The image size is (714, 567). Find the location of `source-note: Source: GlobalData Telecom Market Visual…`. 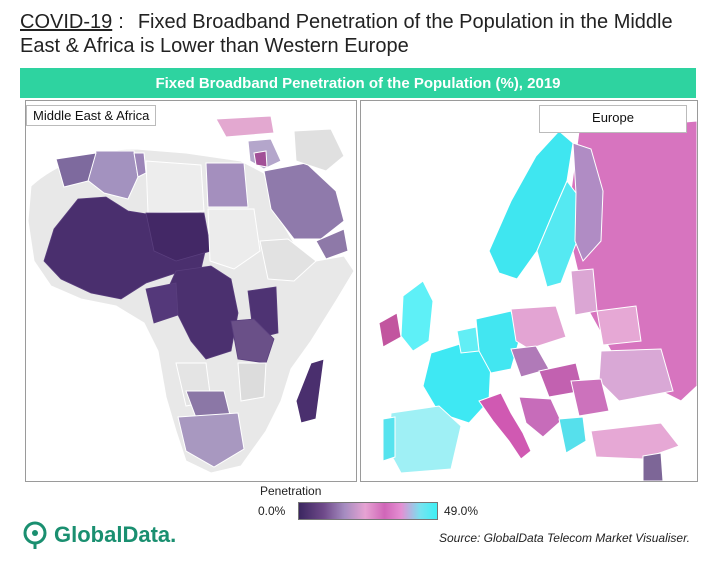

source-note: Source: GlobalData Telecom Market Visual… is located at coordinates (564, 538).